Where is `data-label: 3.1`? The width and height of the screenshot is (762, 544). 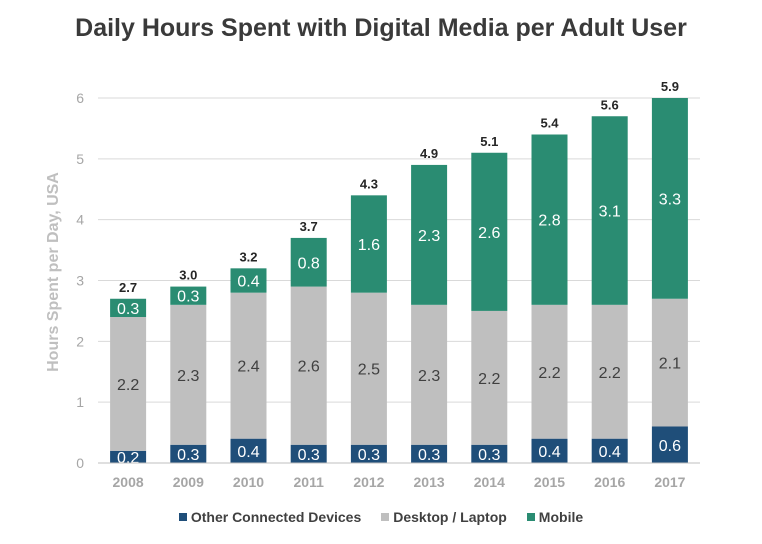 data-label: 3.1 is located at coordinates (610, 212).